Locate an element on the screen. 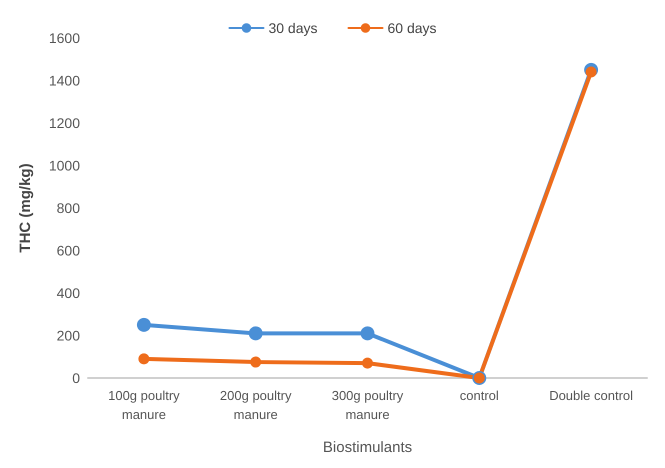 The width and height of the screenshot is (665, 468). legend-label: 30 days is located at coordinates (293, 28).